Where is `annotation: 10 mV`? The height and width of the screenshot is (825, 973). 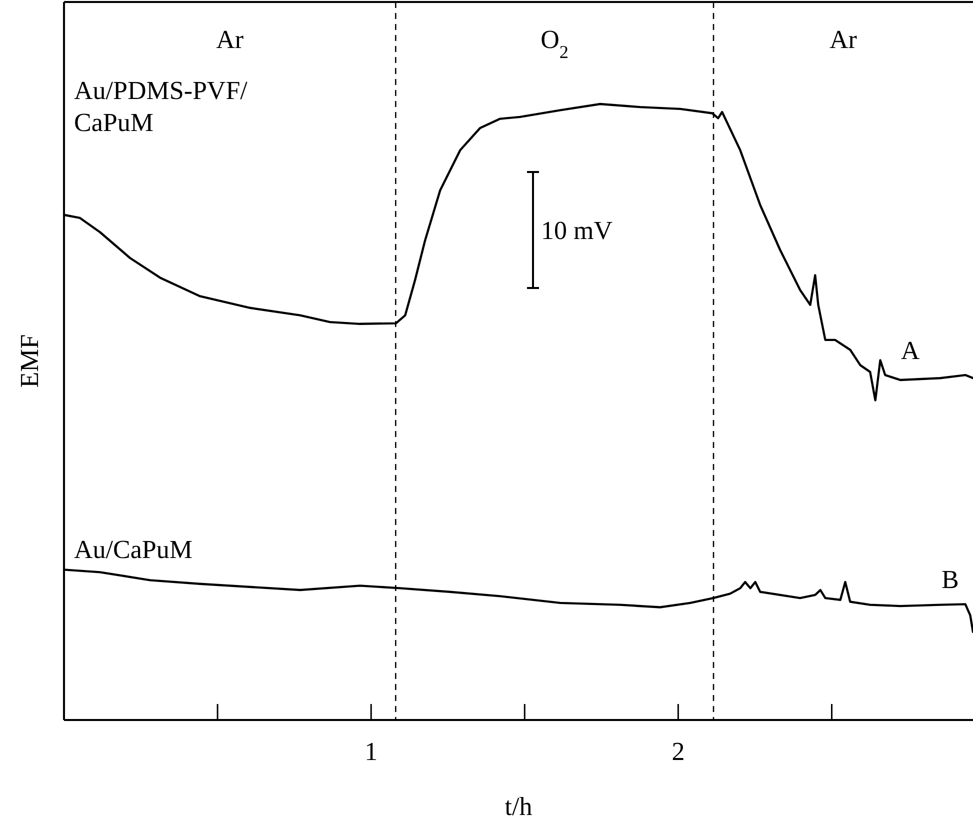
annotation: 10 mV is located at coordinates (577, 231).